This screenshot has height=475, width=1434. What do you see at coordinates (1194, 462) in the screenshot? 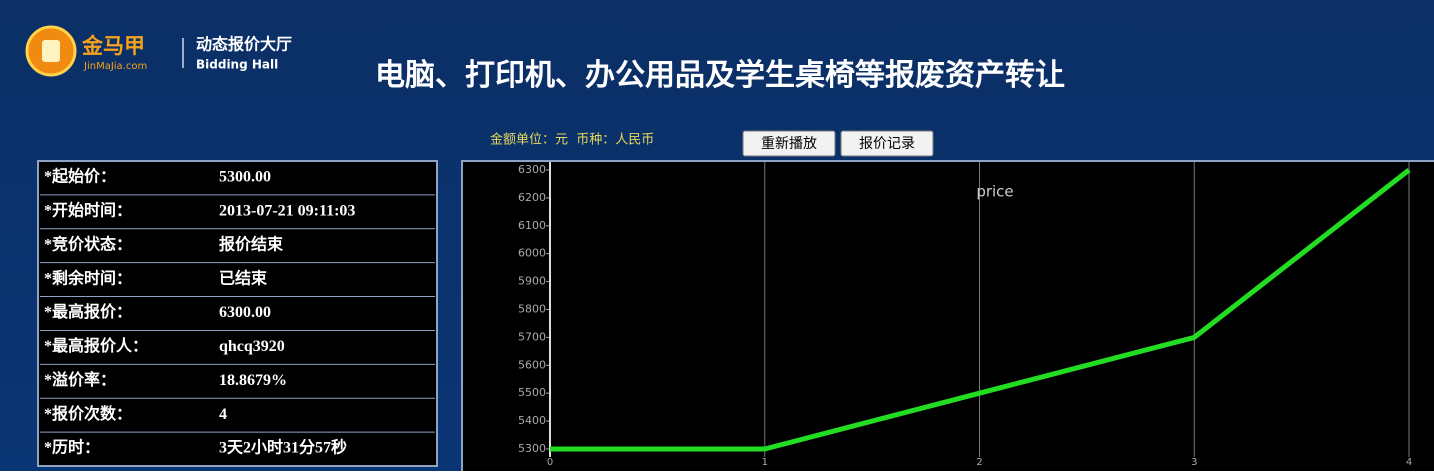
I see `x-tick-label: 3` at bounding box center [1194, 462].